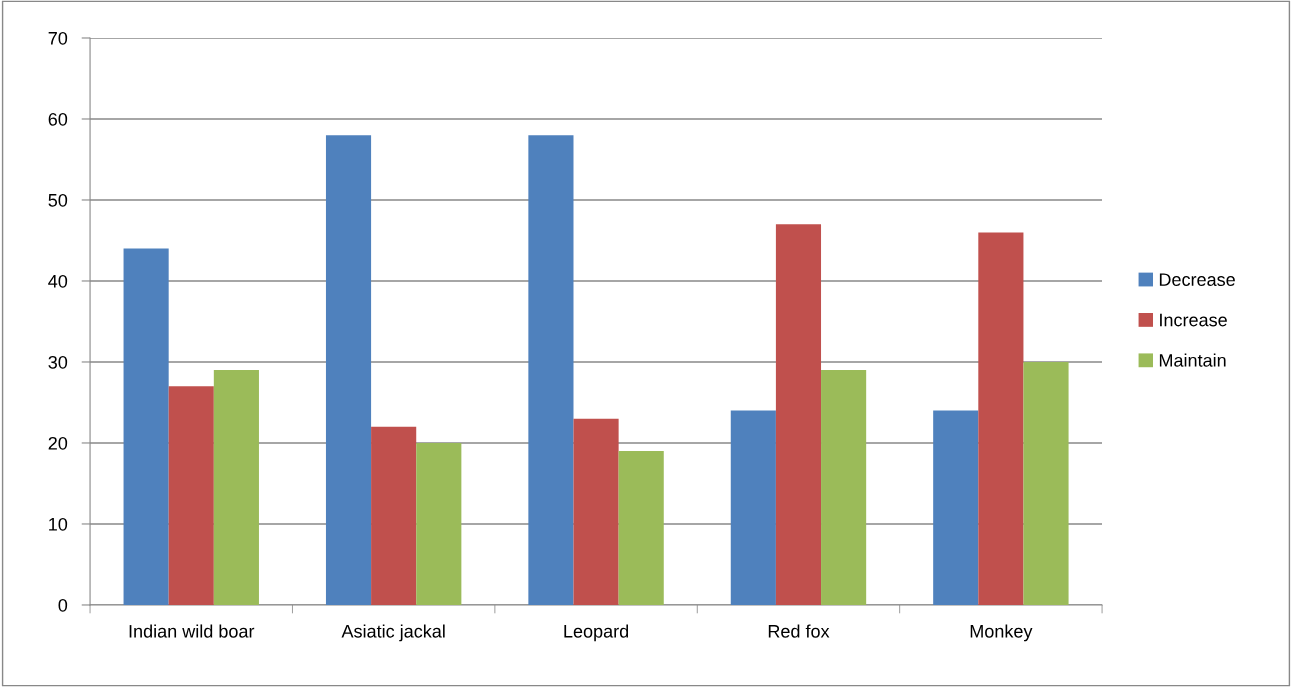 The width and height of the screenshot is (1292, 687). What do you see at coordinates (192, 631) in the screenshot?
I see `x-tick-label: Indian wild boar` at bounding box center [192, 631].